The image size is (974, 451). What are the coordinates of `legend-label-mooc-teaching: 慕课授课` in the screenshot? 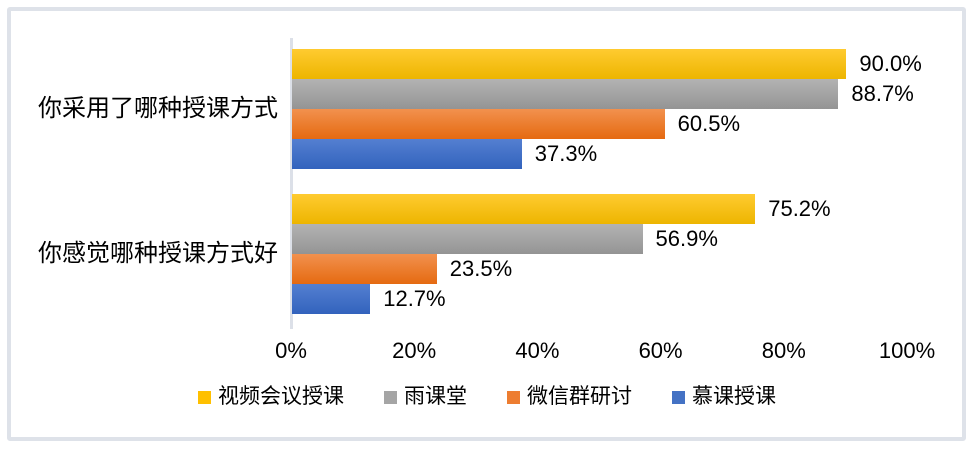 It's located at (734, 396).